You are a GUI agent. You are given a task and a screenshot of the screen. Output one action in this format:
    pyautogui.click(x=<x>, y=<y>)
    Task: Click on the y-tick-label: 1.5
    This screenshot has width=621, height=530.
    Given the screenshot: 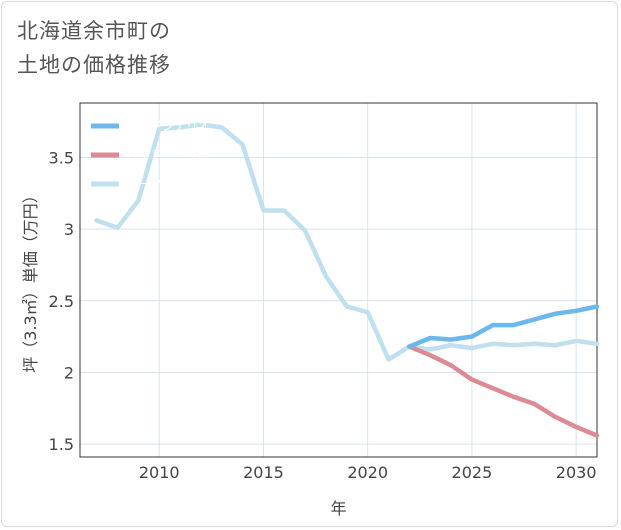 What is the action you would take?
    pyautogui.click(x=61, y=444)
    